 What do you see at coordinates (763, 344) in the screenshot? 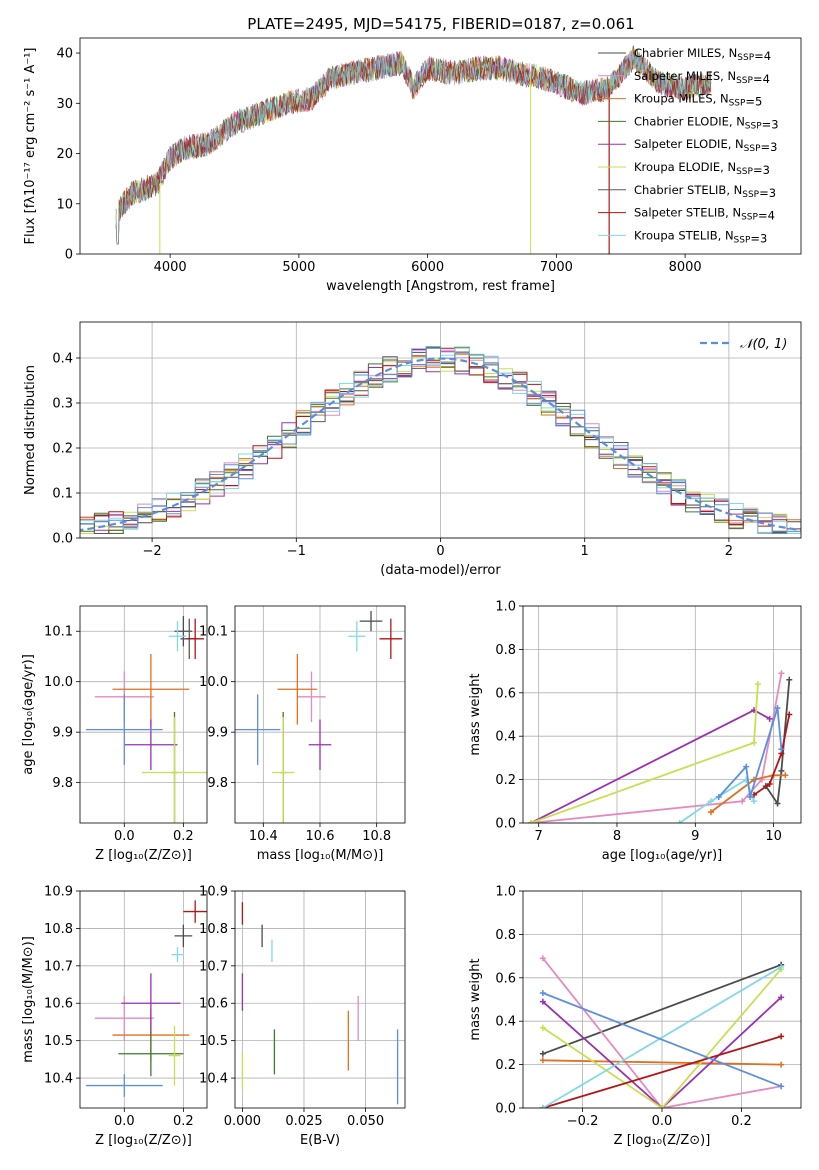
I see `legend-label: 𝒩(0, 1)` at bounding box center [763, 344].